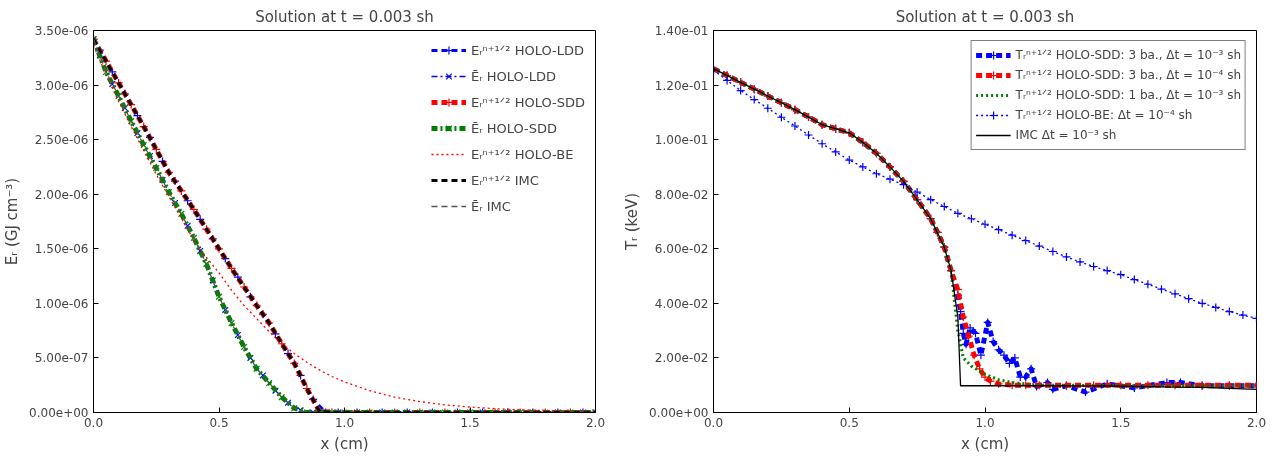 The width and height of the screenshot is (1281, 457). What do you see at coordinates (12, 221) in the screenshot?
I see `y-axis-title: Eᵣ (GJ cm⁻³)` at bounding box center [12, 221].